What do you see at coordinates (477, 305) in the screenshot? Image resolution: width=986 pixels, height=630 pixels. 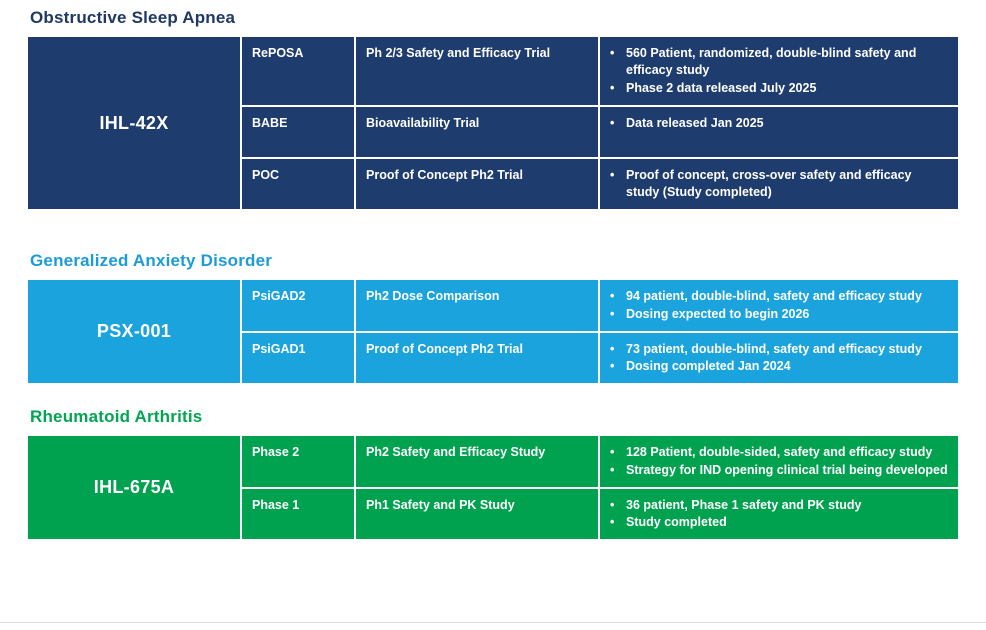 I see `trial-title: Ph2 Dose Comparison` at bounding box center [477, 305].